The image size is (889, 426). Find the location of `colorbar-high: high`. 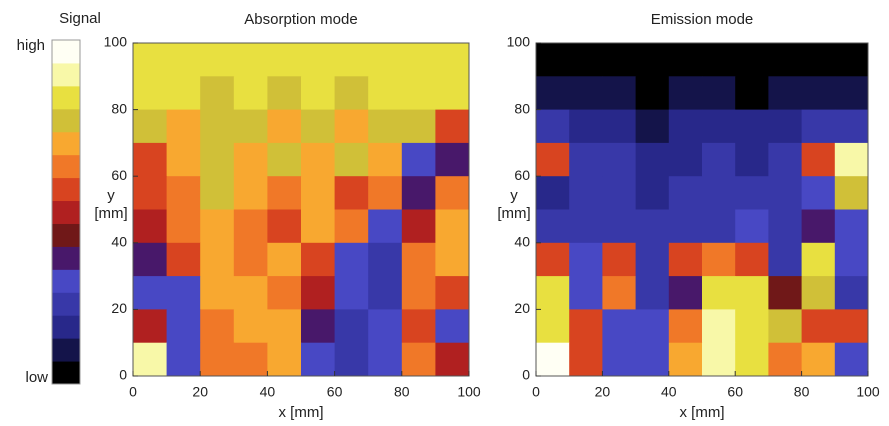

colorbar-high: high is located at coordinates (31, 45).